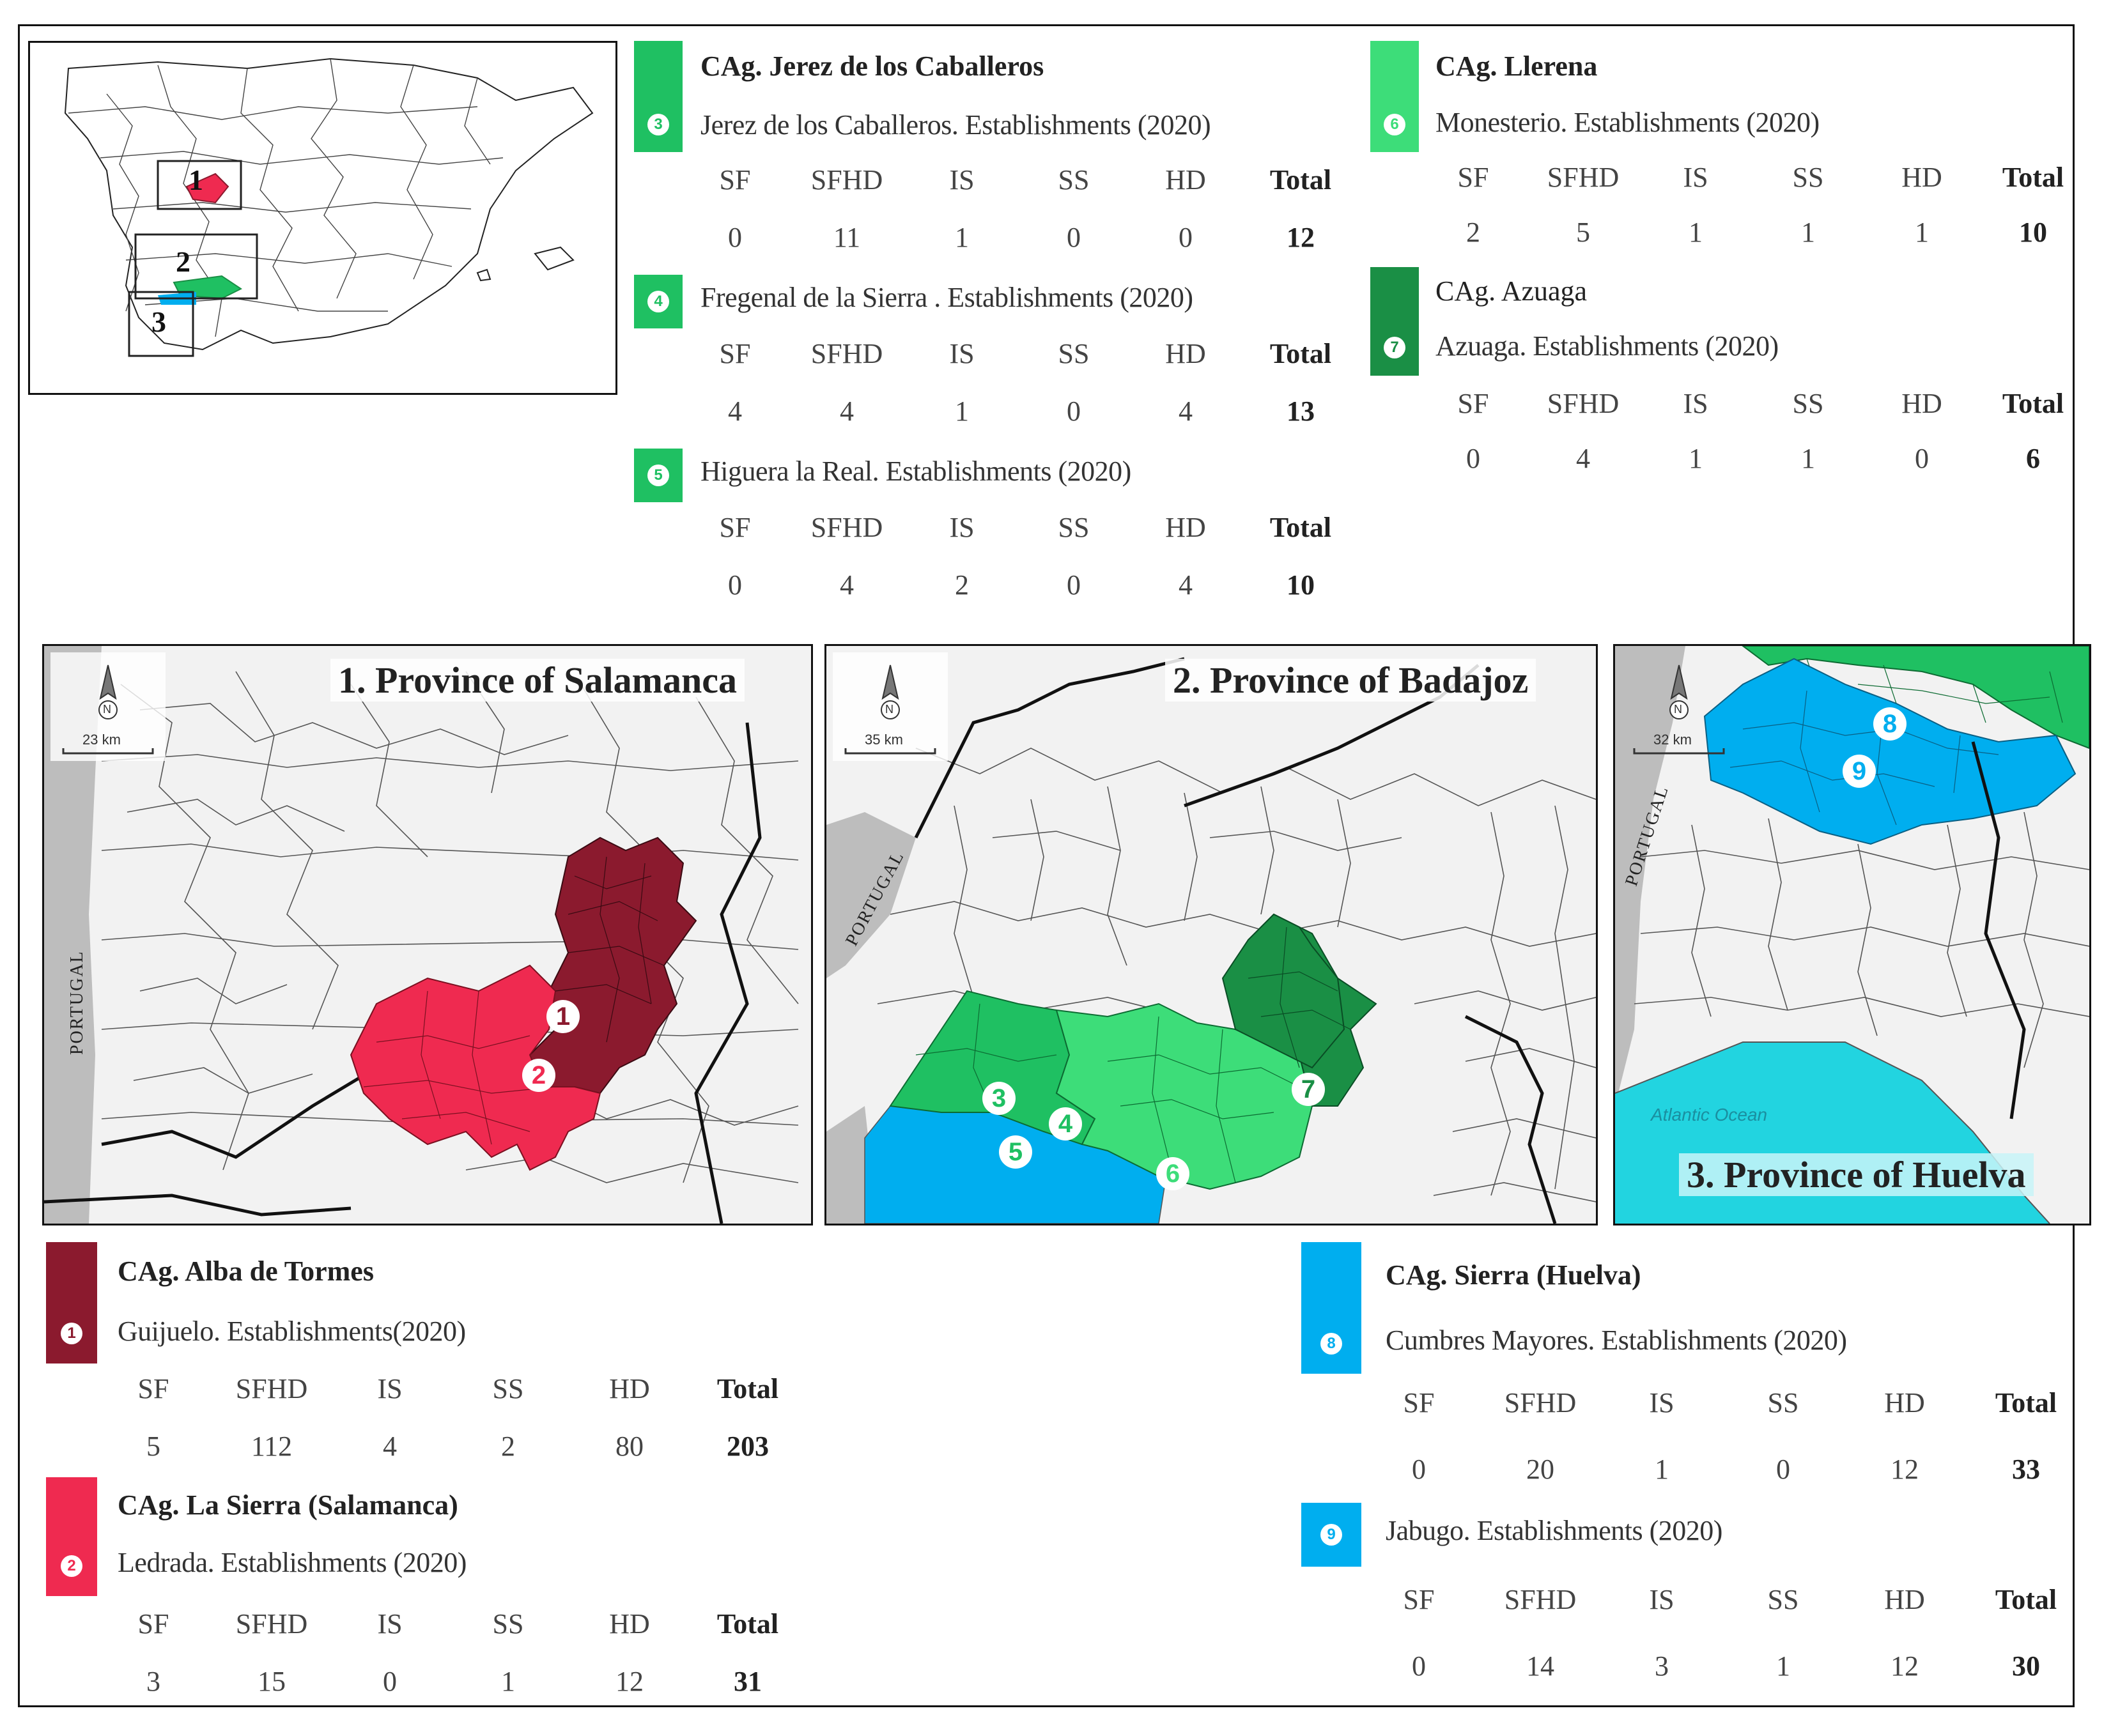  Describe the element at coordinates (1211, 935) in the screenshot. I see `badajoz-map-drawing` at that location.